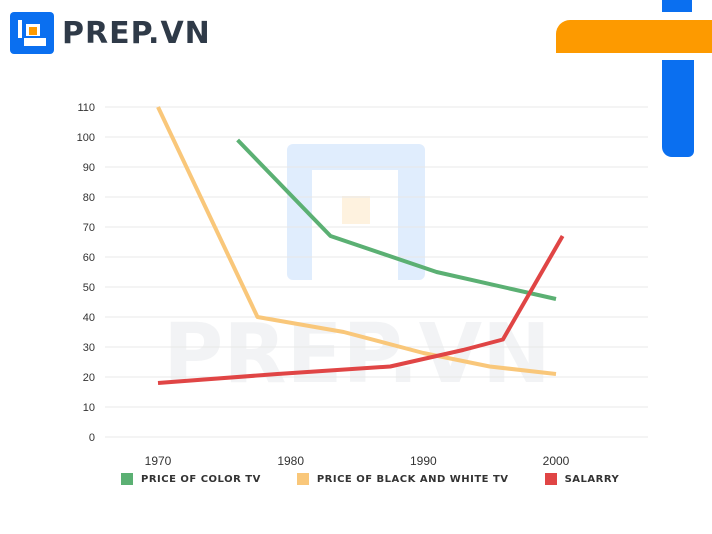 This screenshot has height=534, width=712. I want to click on decorative-blue-block, so click(677, 6).